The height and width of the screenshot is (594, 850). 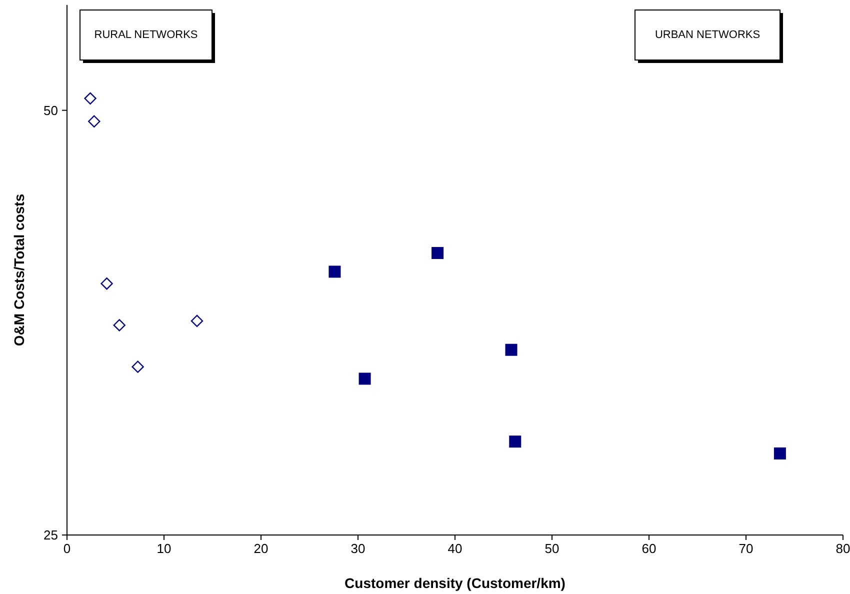 What do you see at coordinates (67, 548) in the screenshot?
I see `x-tick-label: 0` at bounding box center [67, 548].